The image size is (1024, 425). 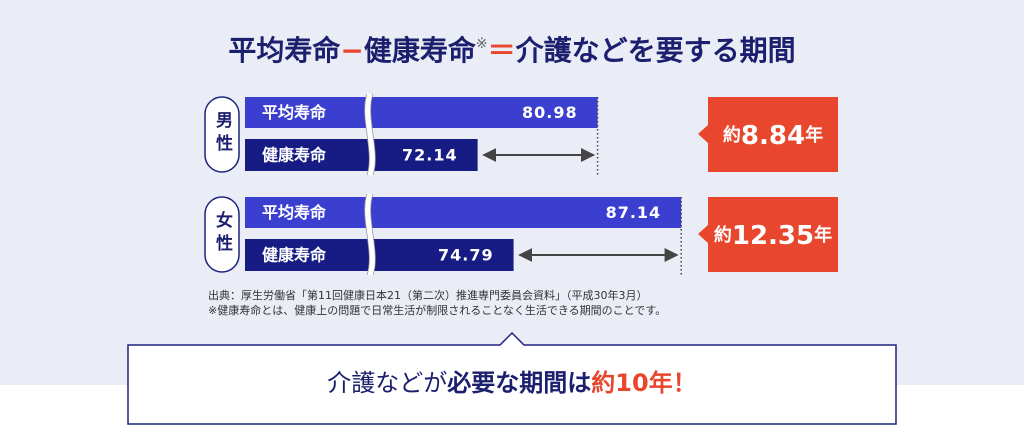 What do you see at coordinates (387, 383) in the screenshot?
I see `conclusion-part: 介護などが` at bounding box center [387, 383].